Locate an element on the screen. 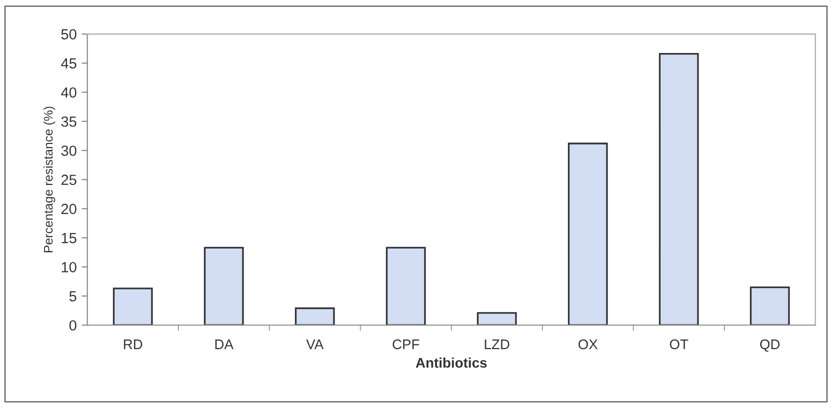  x-tick-label: VA is located at coordinates (315, 345).